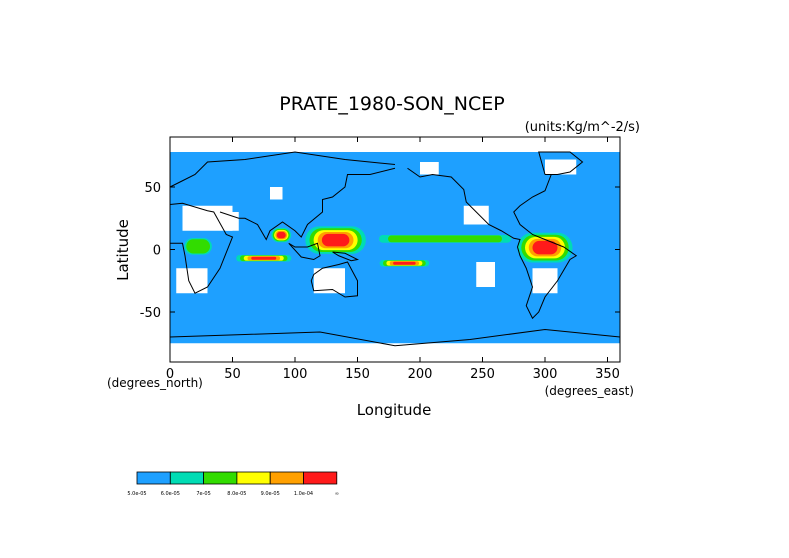 The image size is (789, 558). What do you see at coordinates (445, 239) in the screenshot?
I see `precip-itcz-central-pacific` at bounding box center [445, 239].